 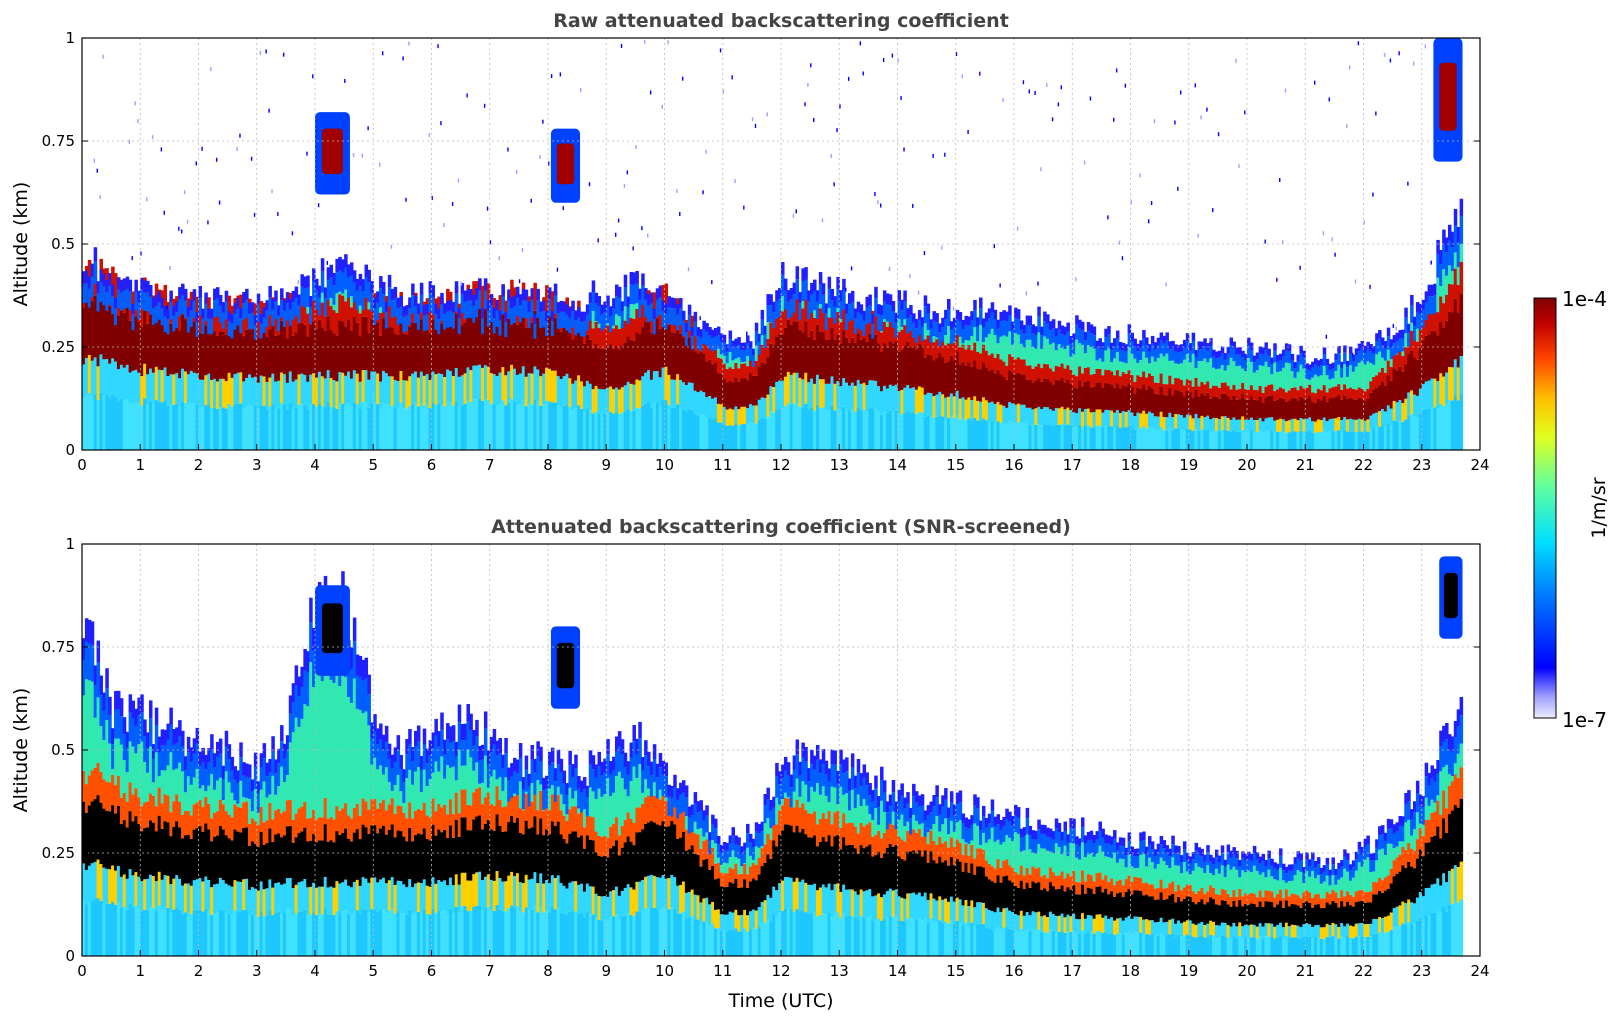 I want to click on x-tick-label: 12, so click(x=780, y=465).